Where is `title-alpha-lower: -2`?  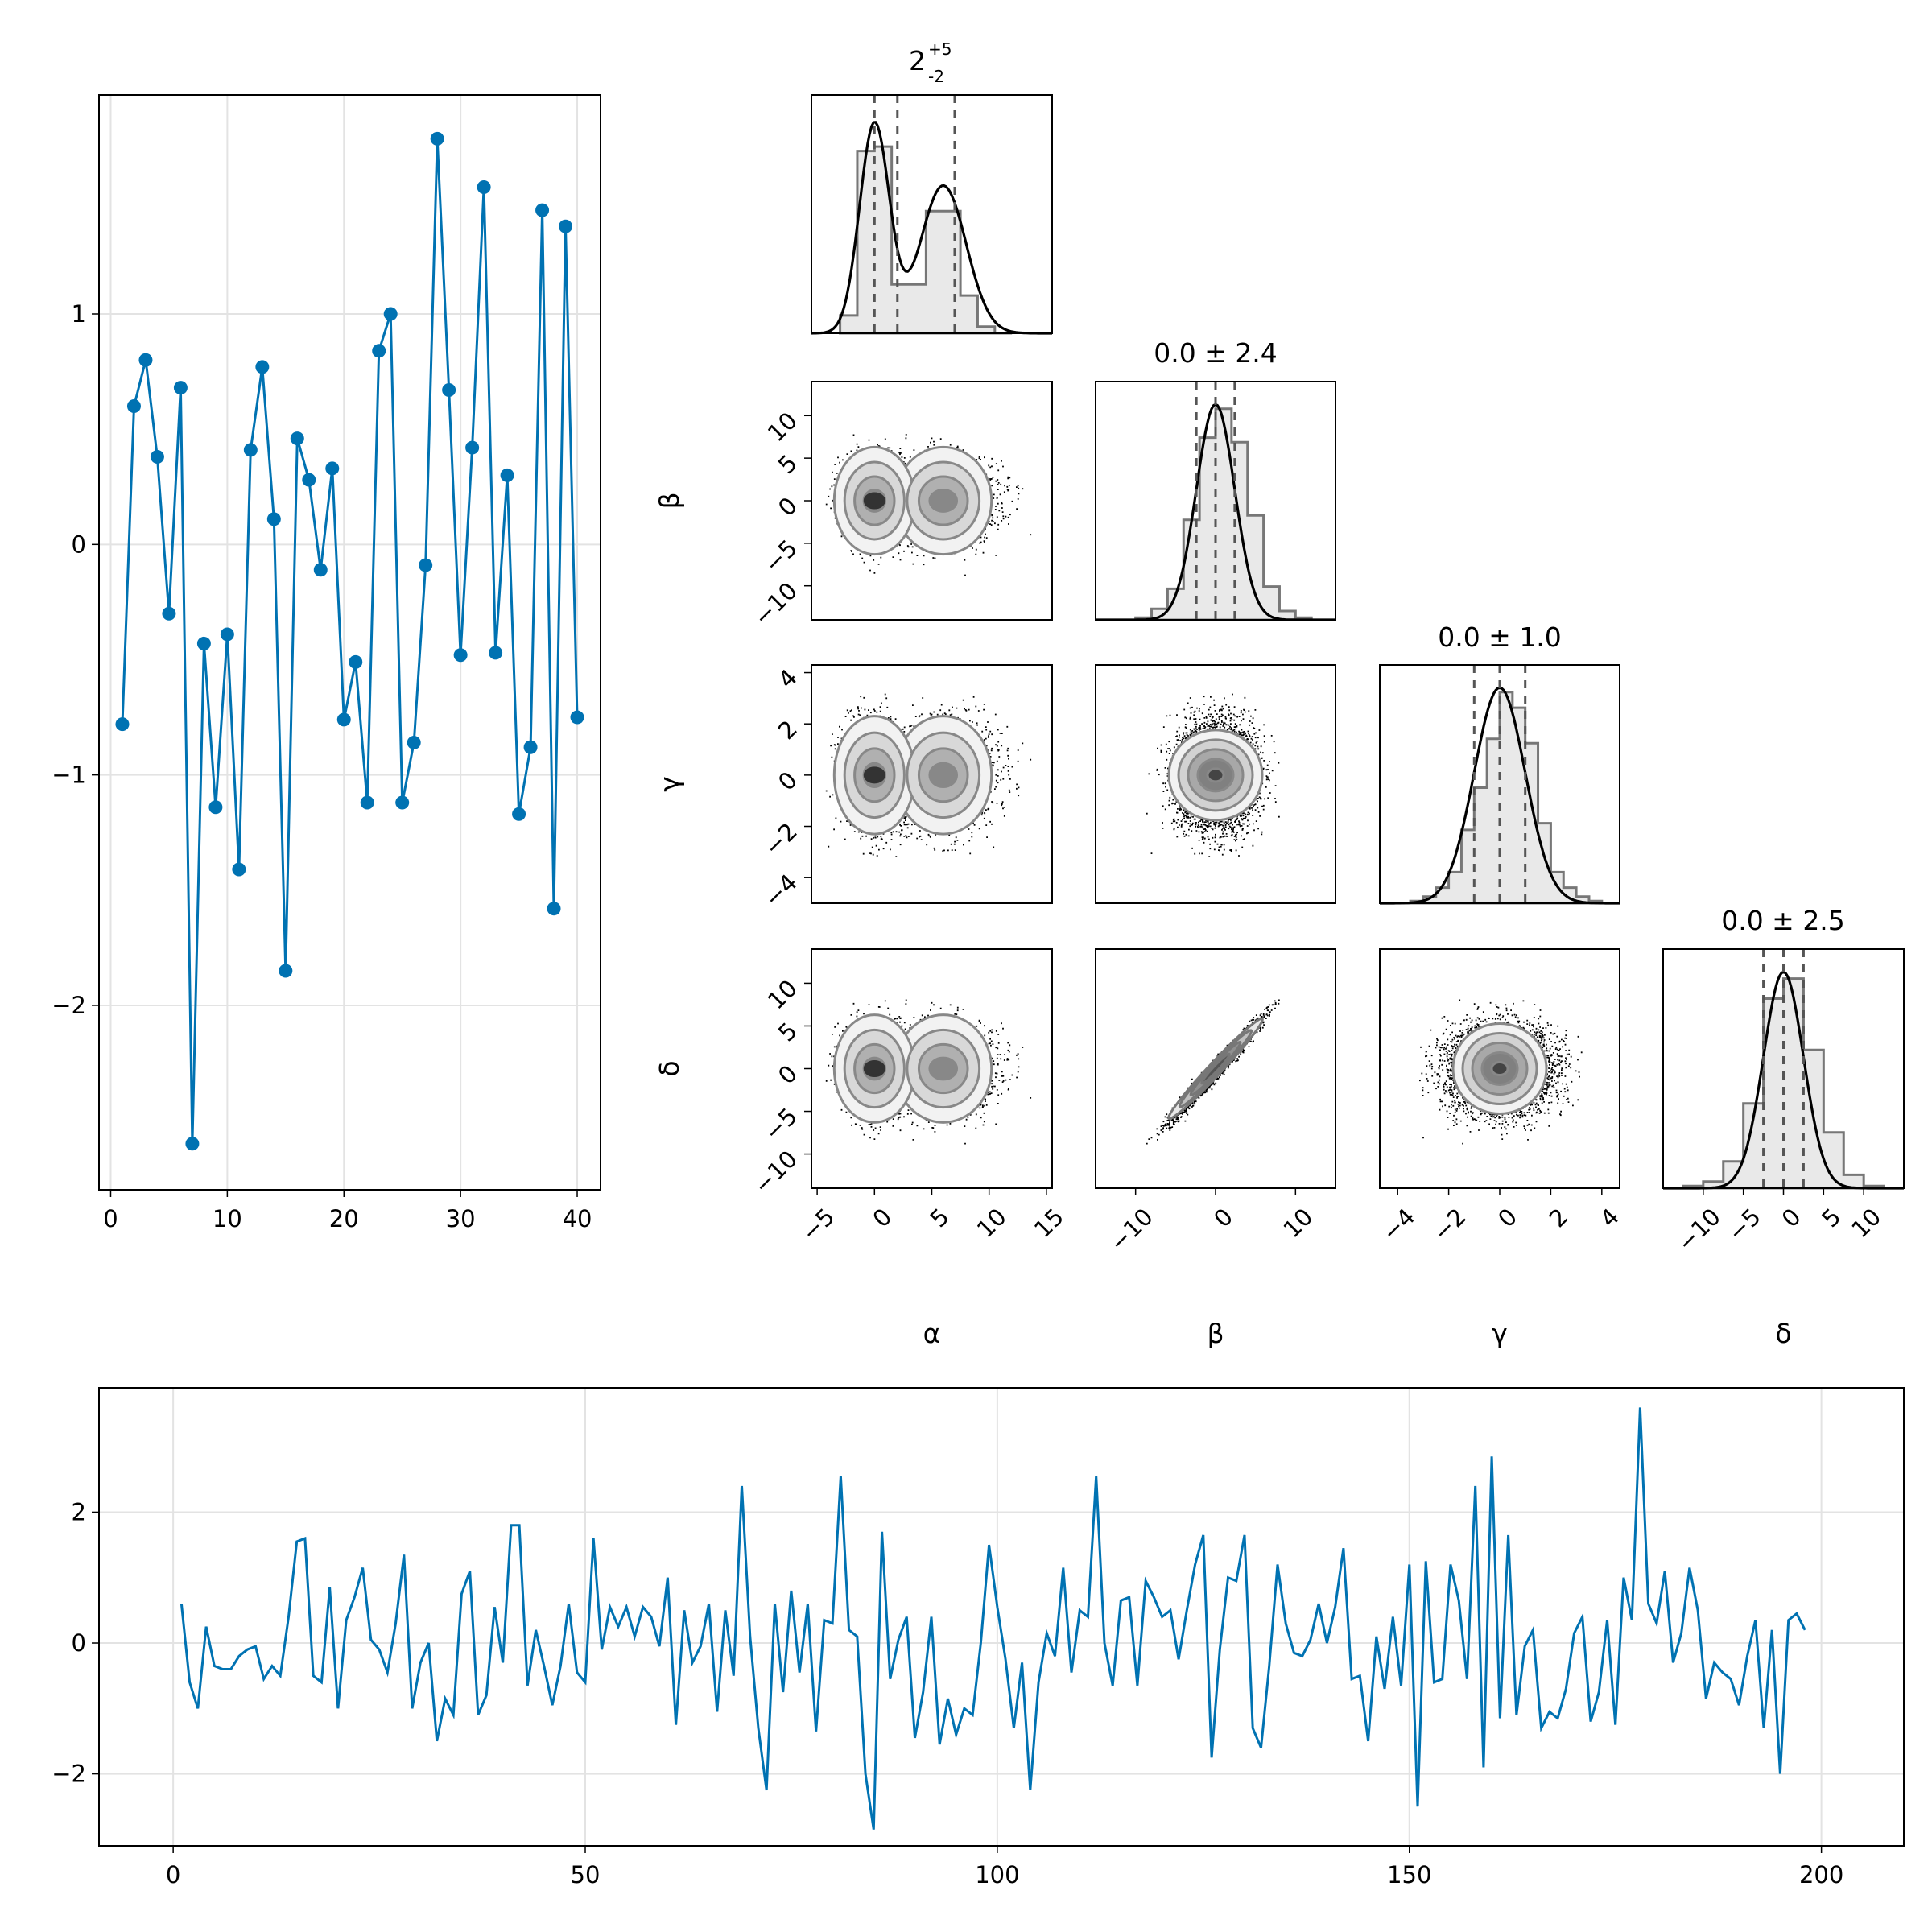 title-alpha-lower: -2 is located at coordinates (936, 76).